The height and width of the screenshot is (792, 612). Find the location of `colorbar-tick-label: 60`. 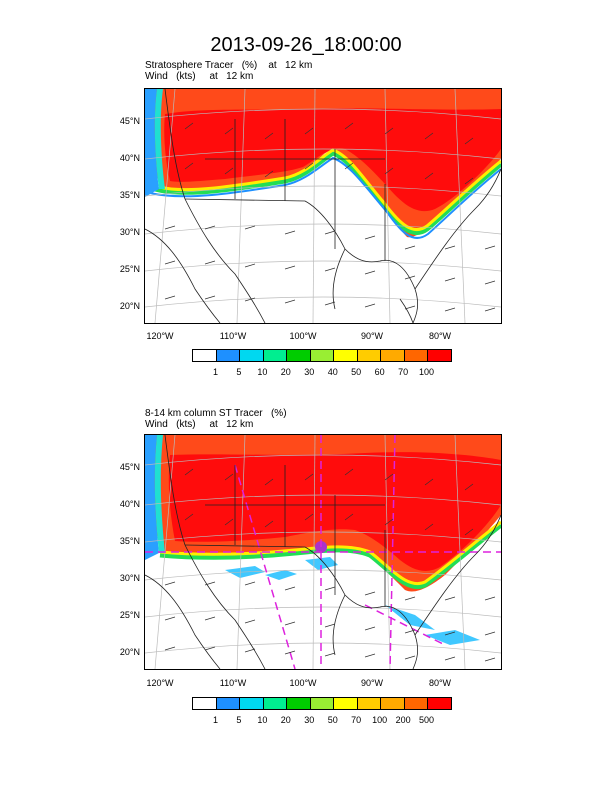

colorbar-tick-label: 60 is located at coordinates (379, 372).